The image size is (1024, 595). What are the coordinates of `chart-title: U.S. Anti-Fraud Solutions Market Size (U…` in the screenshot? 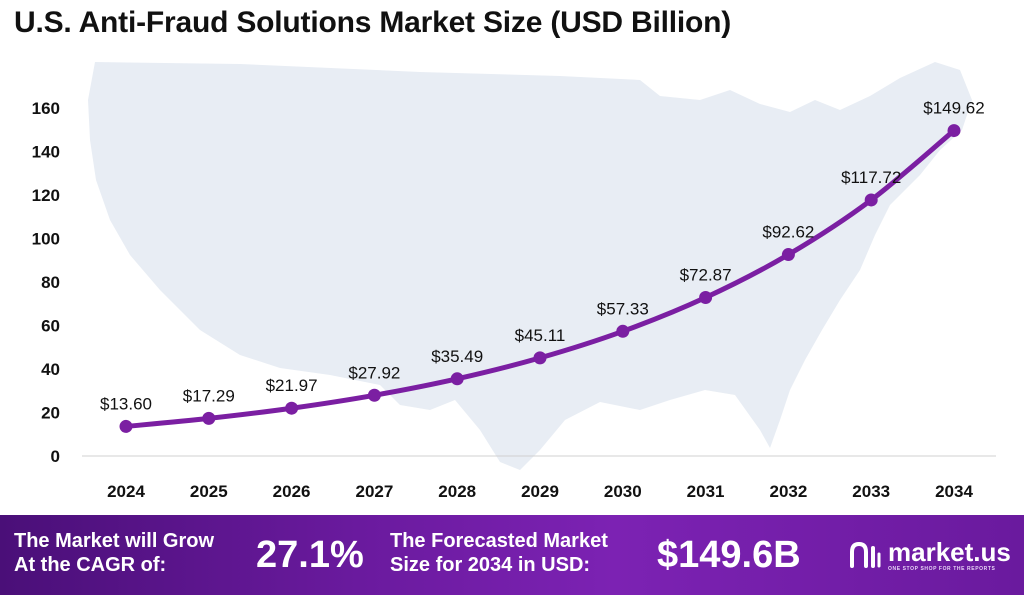 It's located at (373, 22).